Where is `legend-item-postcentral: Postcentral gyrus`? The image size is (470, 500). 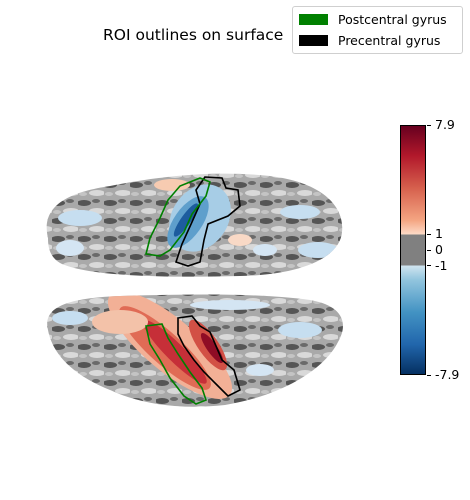 legend-item-postcentral: Postcentral gyrus is located at coordinates (373, 19).